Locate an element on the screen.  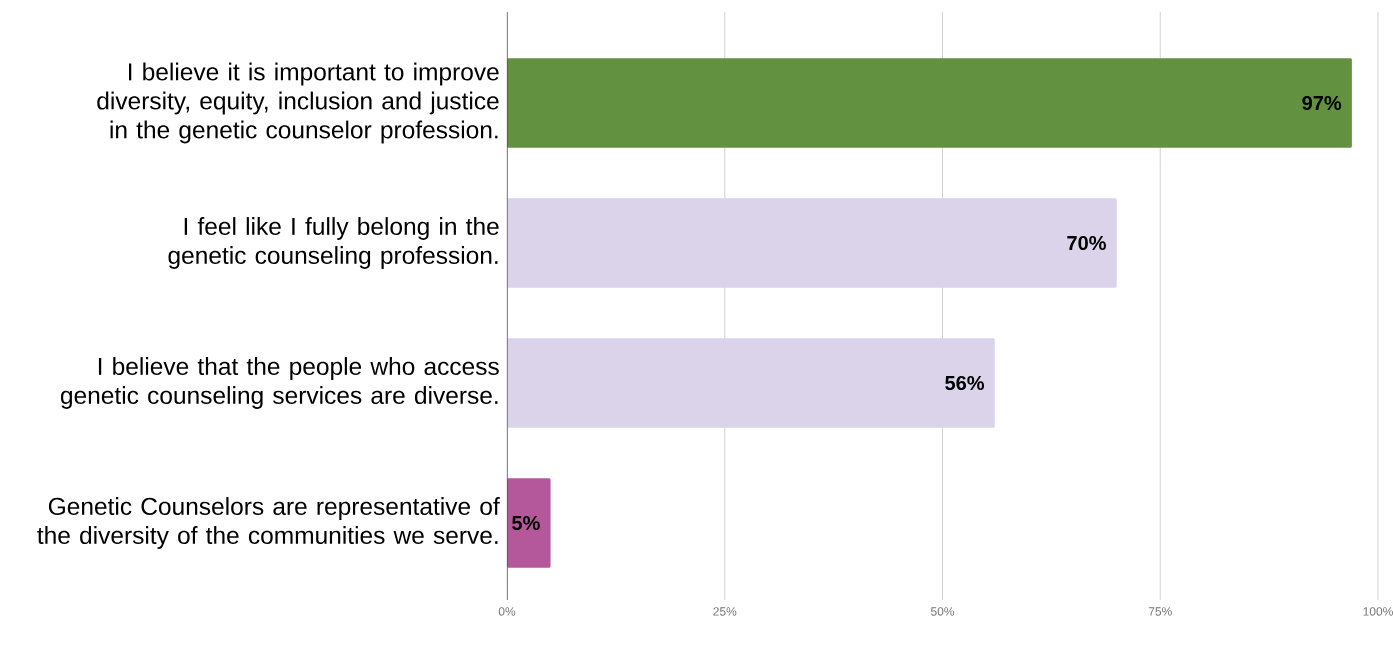
x-tick-label: 75% is located at coordinates (1160, 611).